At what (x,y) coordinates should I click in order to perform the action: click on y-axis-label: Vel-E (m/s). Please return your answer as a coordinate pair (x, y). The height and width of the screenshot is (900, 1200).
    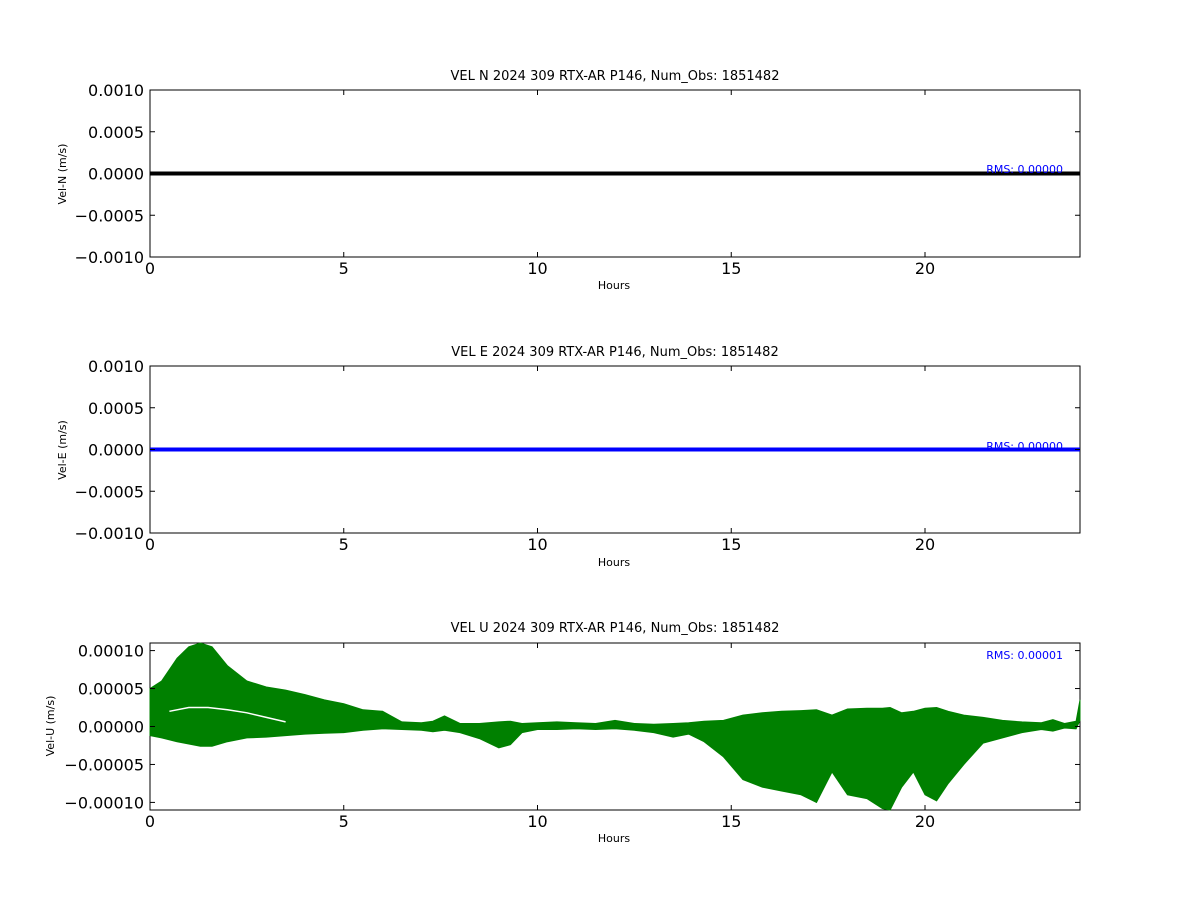
    Looking at the image, I should click on (62, 450).